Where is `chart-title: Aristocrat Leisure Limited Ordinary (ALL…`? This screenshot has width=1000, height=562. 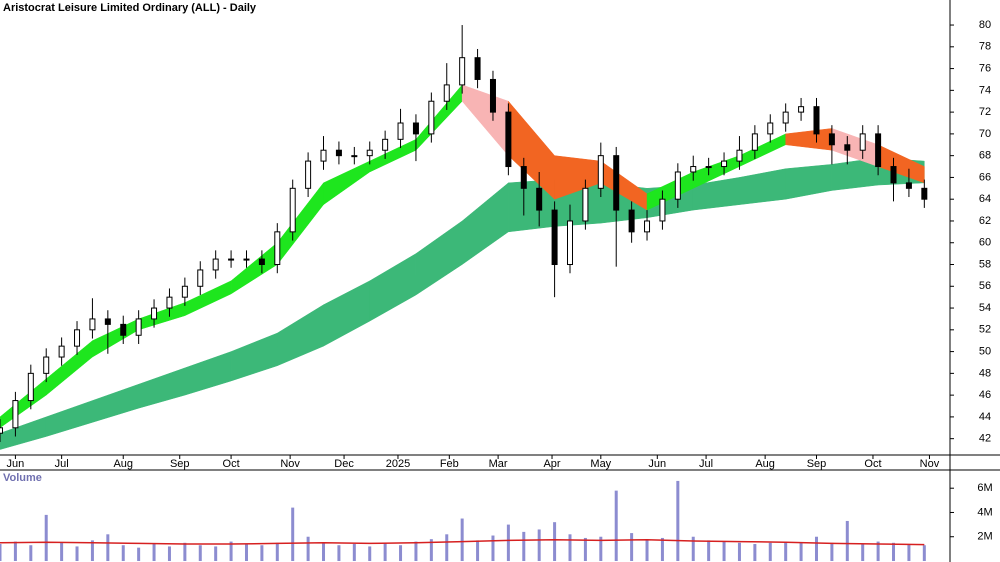 chart-title: Aristocrat Leisure Limited Ordinary (ALL… is located at coordinates (130, 8).